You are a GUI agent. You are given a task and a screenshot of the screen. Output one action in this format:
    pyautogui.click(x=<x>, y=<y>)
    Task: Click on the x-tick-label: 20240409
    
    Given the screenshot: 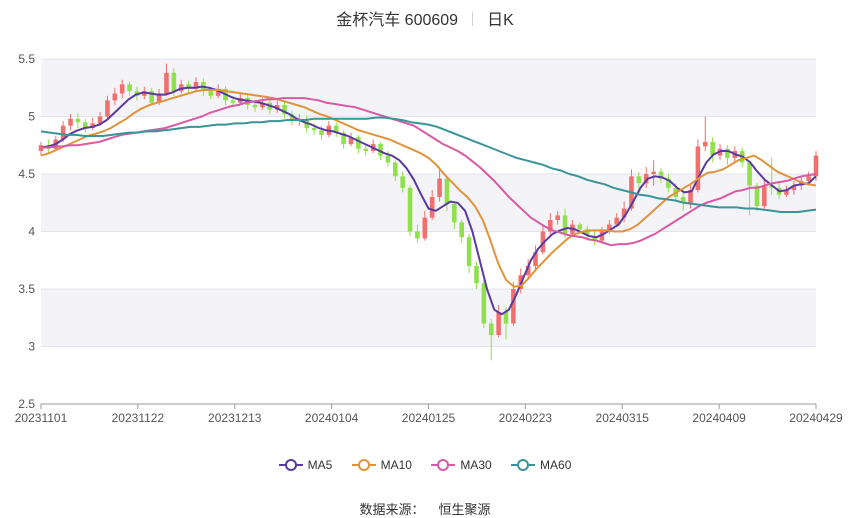 What is the action you would take?
    pyautogui.click(x=719, y=418)
    